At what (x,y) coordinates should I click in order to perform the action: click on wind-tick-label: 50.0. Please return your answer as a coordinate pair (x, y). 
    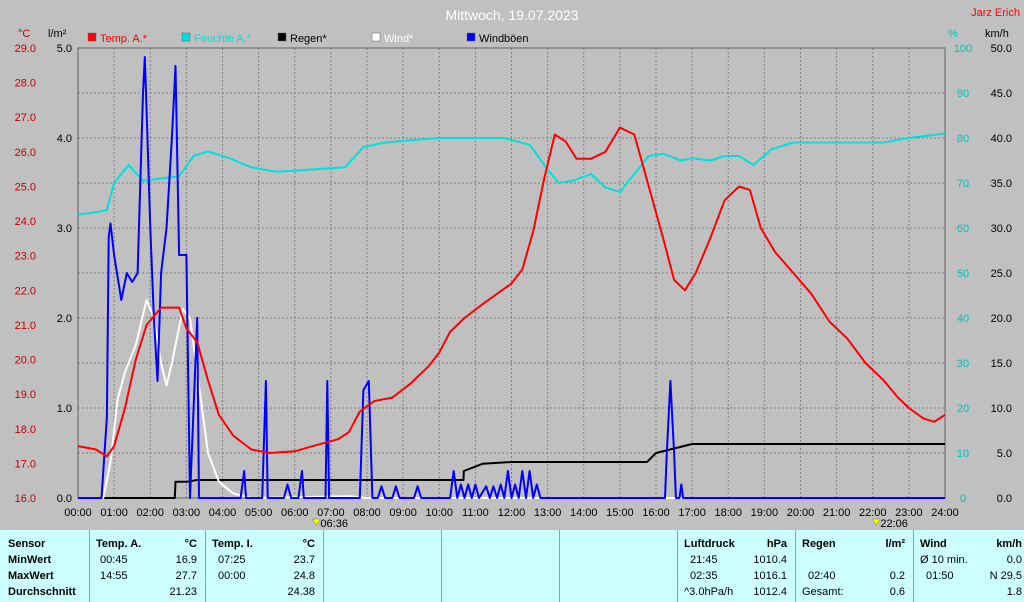
    Looking at the image, I should click on (1001, 49).